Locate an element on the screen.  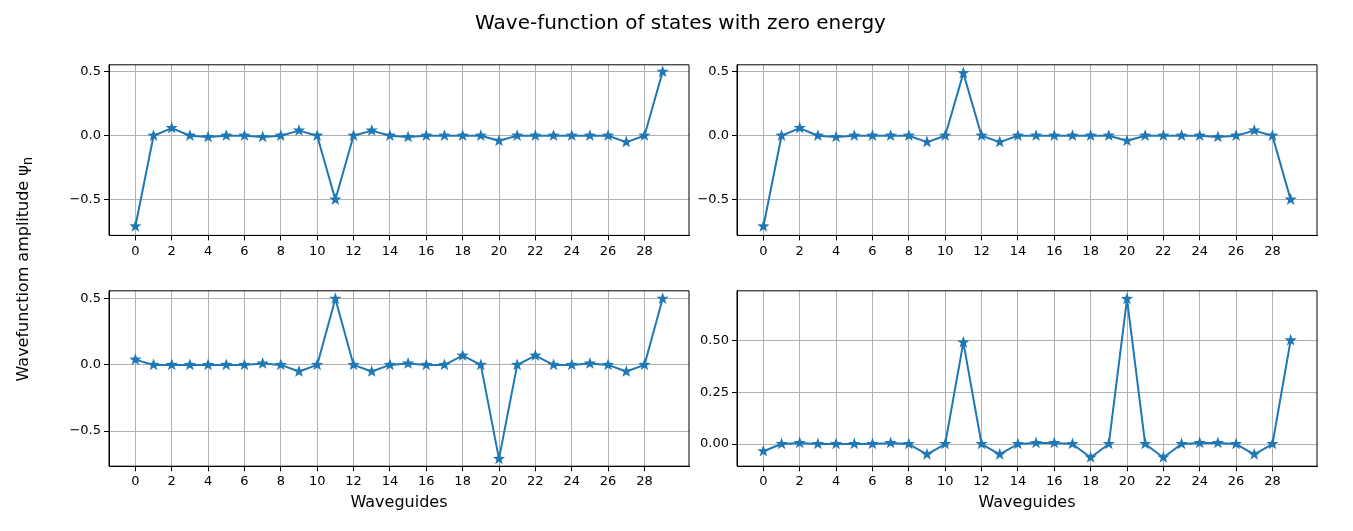
x-tick-label: 20 is located at coordinates (1127, 250).